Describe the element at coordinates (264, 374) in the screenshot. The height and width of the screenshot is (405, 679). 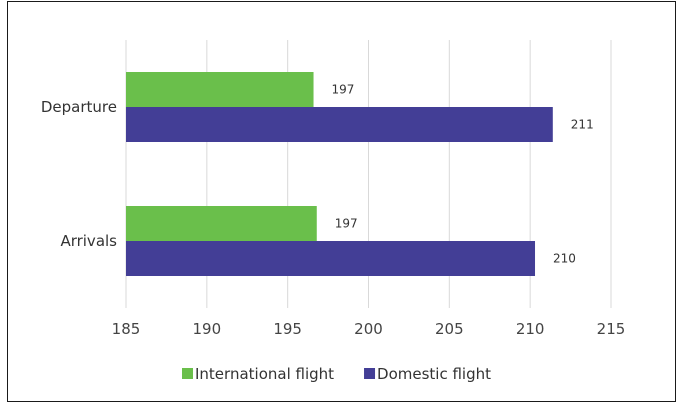
I see `legend-label-international-flight: International flight` at that location.